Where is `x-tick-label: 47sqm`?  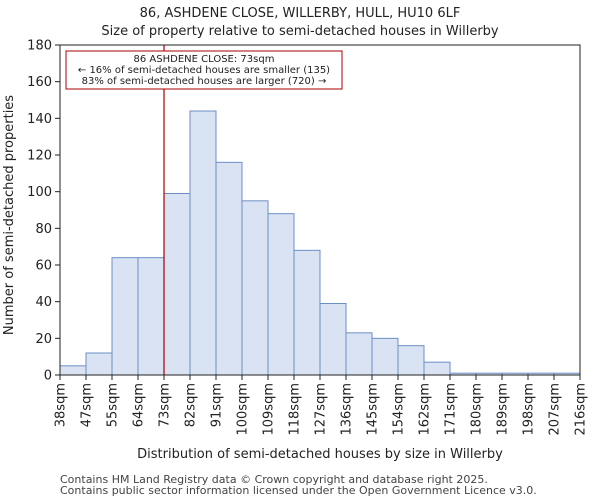
x-tick-label: 47sqm is located at coordinates (87, 405).